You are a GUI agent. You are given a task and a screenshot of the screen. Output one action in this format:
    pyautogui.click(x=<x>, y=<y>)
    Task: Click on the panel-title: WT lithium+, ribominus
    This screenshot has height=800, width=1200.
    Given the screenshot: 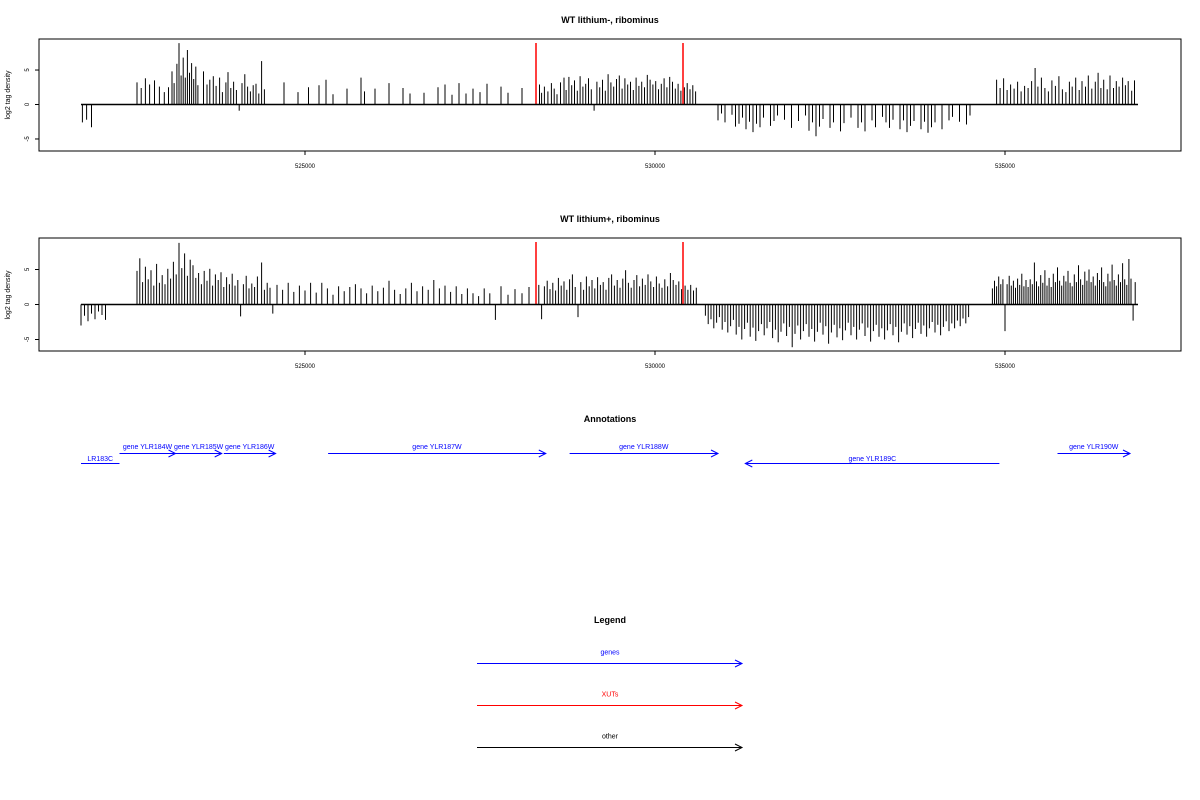 What is the action you would take?
    pyautogui.click(x=610, y=219)
    